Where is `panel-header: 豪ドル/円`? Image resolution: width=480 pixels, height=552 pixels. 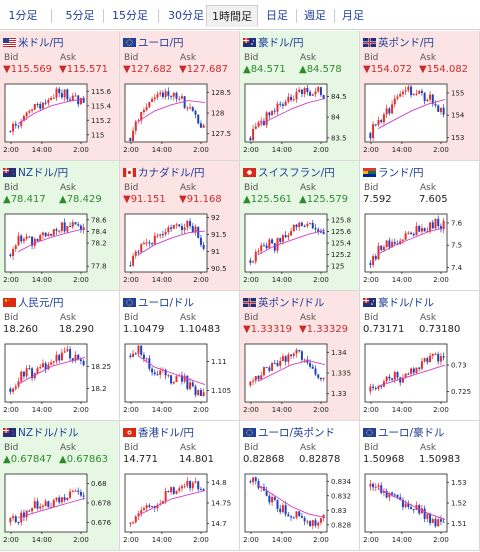 panel-header: 豪ドル/円 is located at coordinates (273, 42).